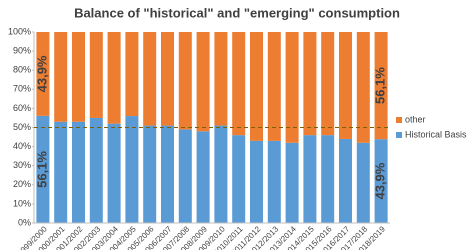 The height and width of the screenshot is (250, 474). What do you see at coordinates (22, 108) in the screenshot?
I see `y-tick-label: 60%` at bounding box center [22, 108].